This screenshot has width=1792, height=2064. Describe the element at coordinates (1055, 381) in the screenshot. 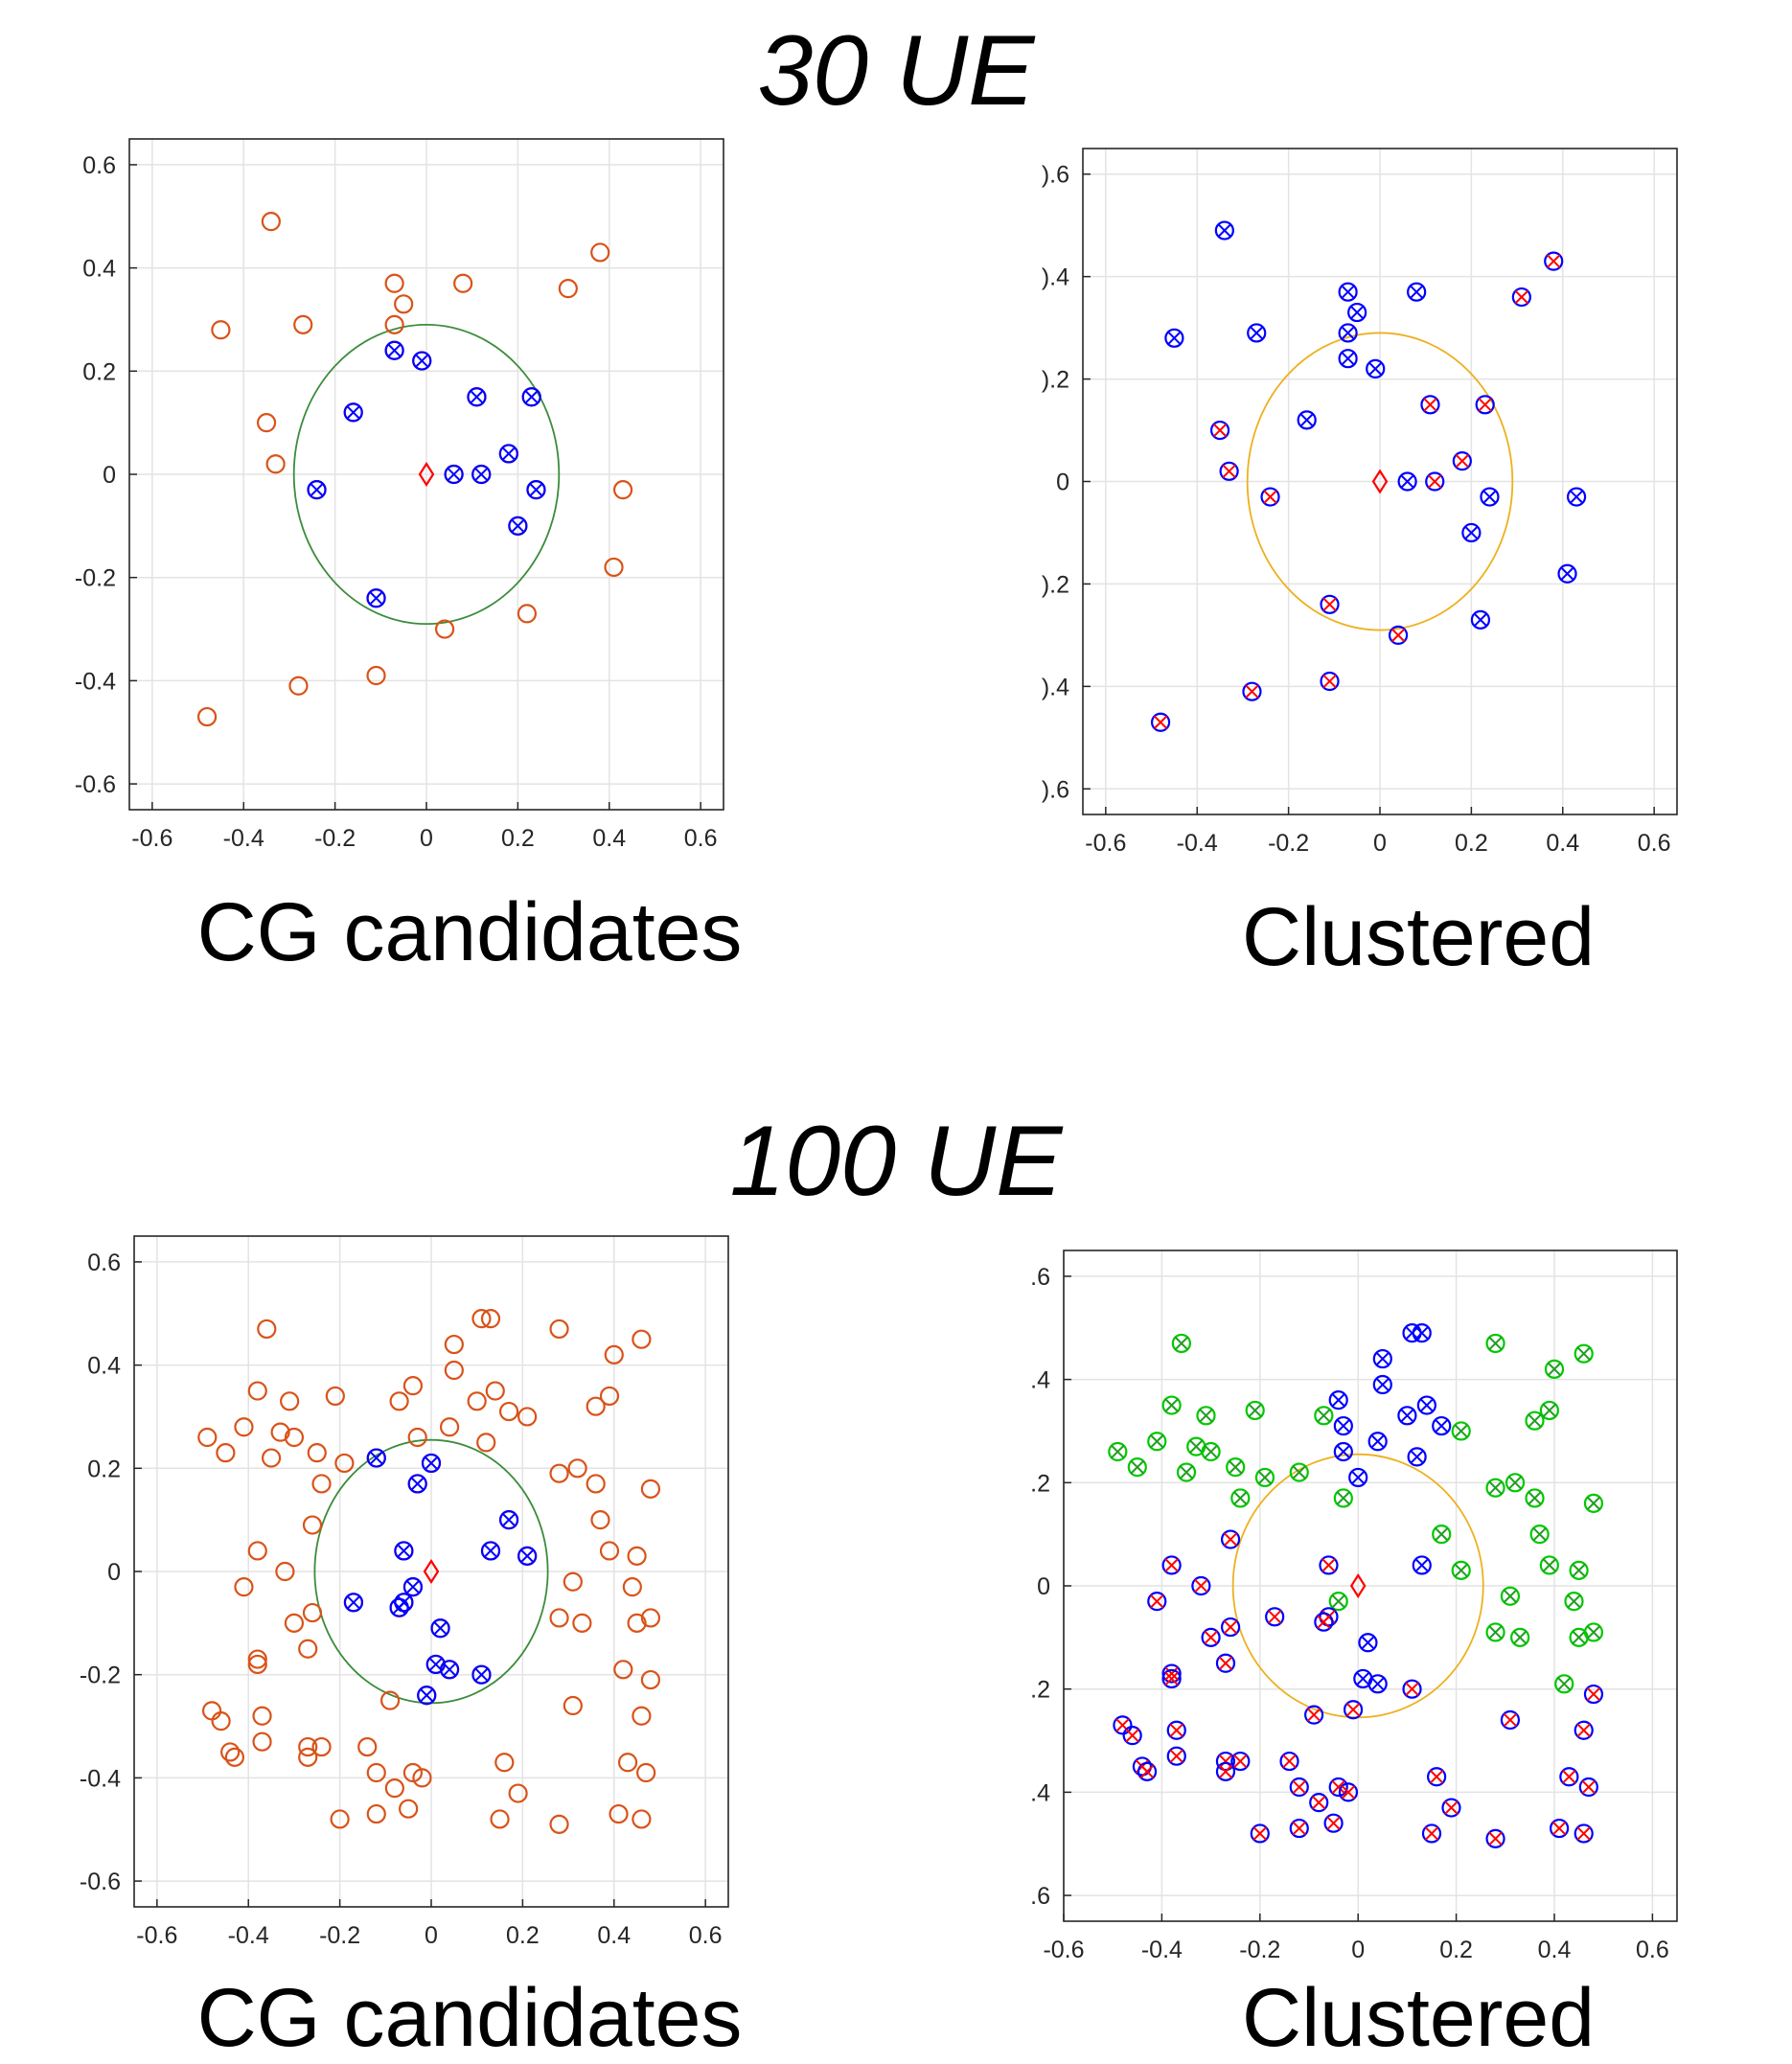

I see `y-tick-label: ).2` at that location.